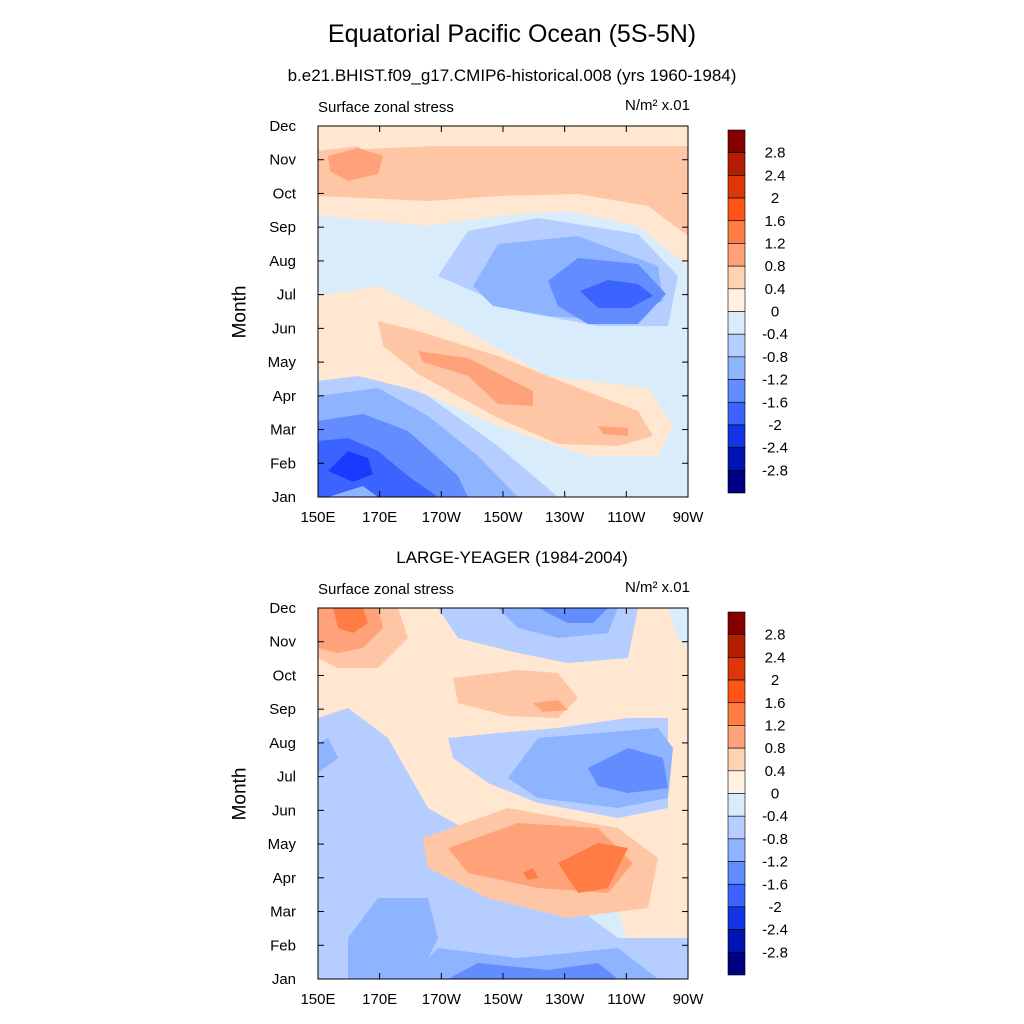 The width and height of the screenshot is (1024, 1024). Describe the element at coordinates (775, 816) in the screenshot. I see `panel-2-colorbar-label: -0.4` at that location.